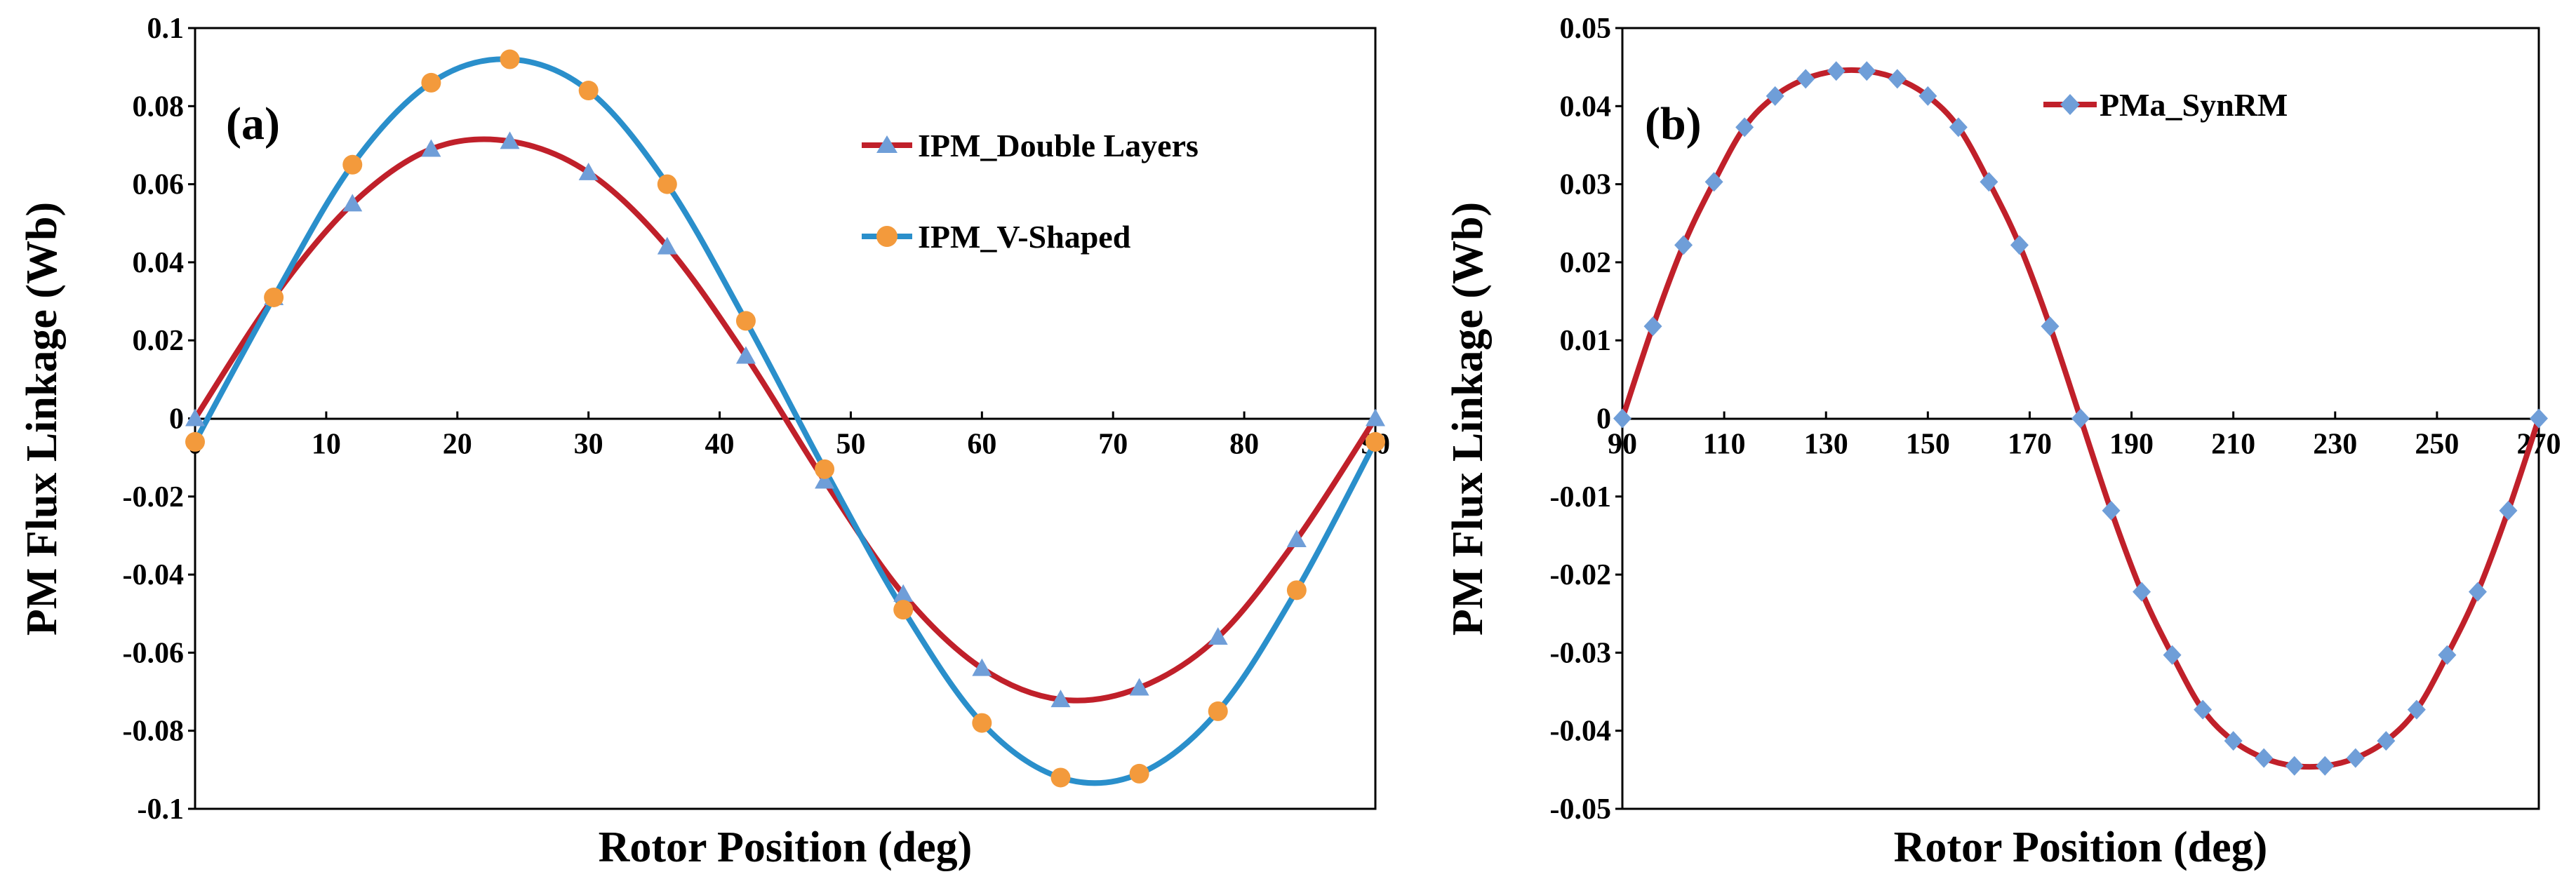 The height and width of the screenshot is (893, 2576). Describe the element at coordinates (159, 106) in the screenshot. I see `y-tick-label: 0.08` at that location.